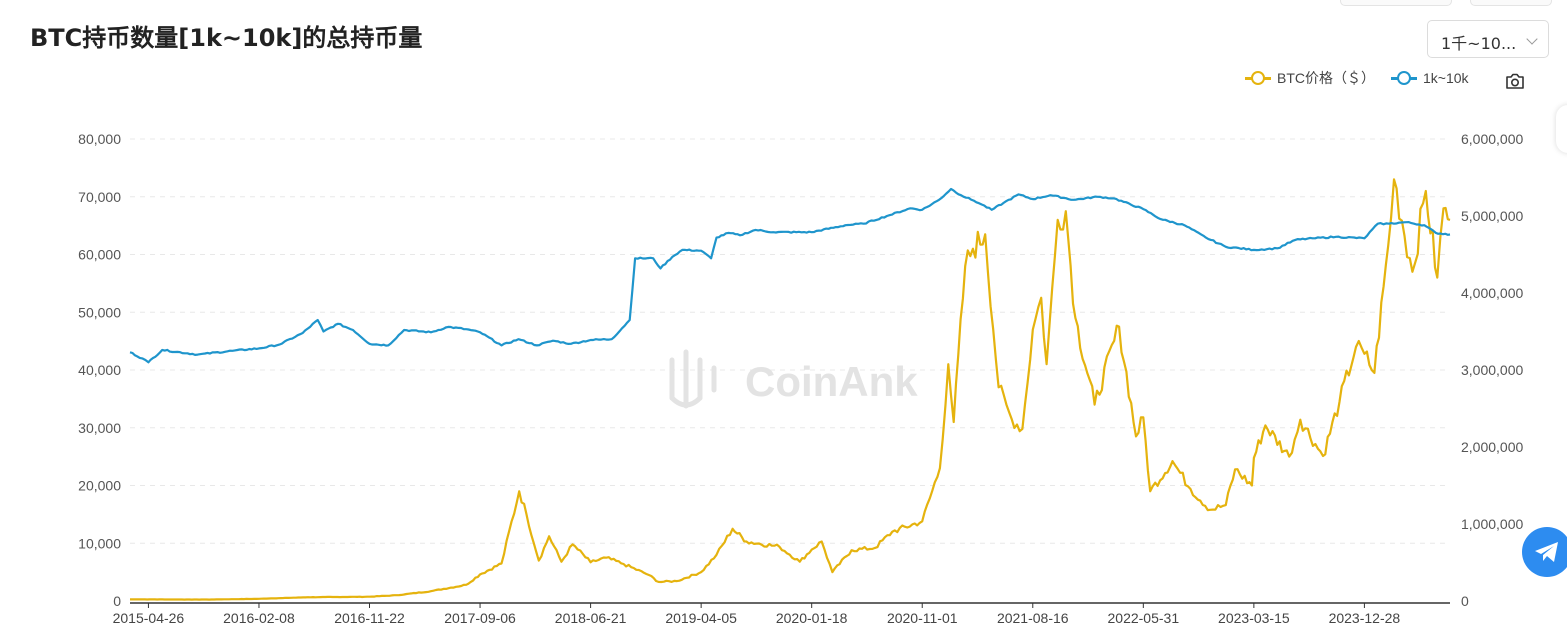 The width and height of the screenshot is (1567, 635). What do you see at coordinates (1404, 78) in the screenshot?
I see `legend-swatch-holdings` at bounding box center [1404, 78].